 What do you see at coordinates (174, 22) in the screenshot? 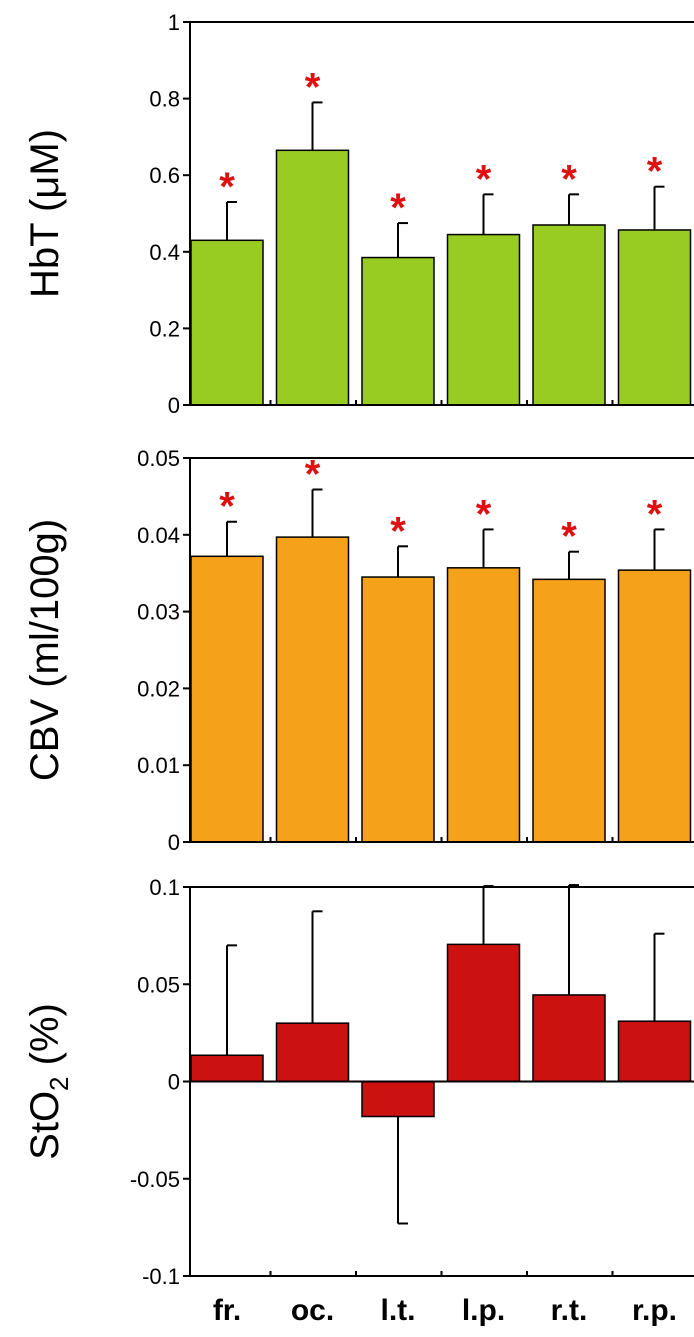
I see `y-tick-label: 1` at bounding box center [174, 22].